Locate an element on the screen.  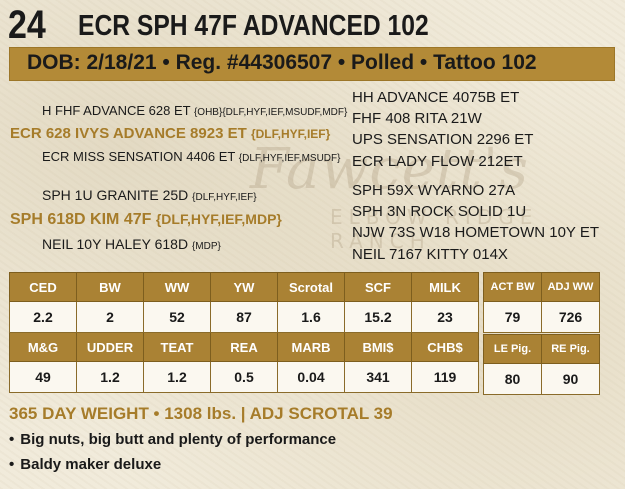
epd-value: 49 is located at coordinates (43, 377).